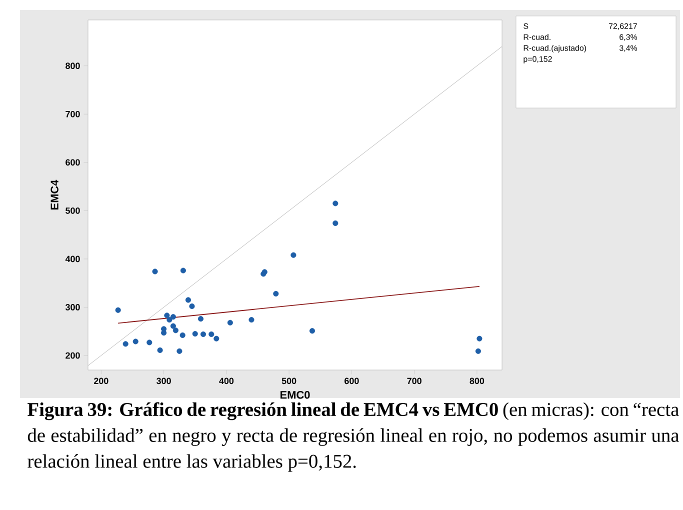 This screenshot has height=510, width=683. I want to click on text: Figura 39: Gráfico de regresión lineal de EMC4 vs EMC0 (en micras): con “recta de estabilidad” en negro y recta de regresión lineal en rojo, no podemos asumir una relación lineal entre las variables p=0,152., so click(354, 437).